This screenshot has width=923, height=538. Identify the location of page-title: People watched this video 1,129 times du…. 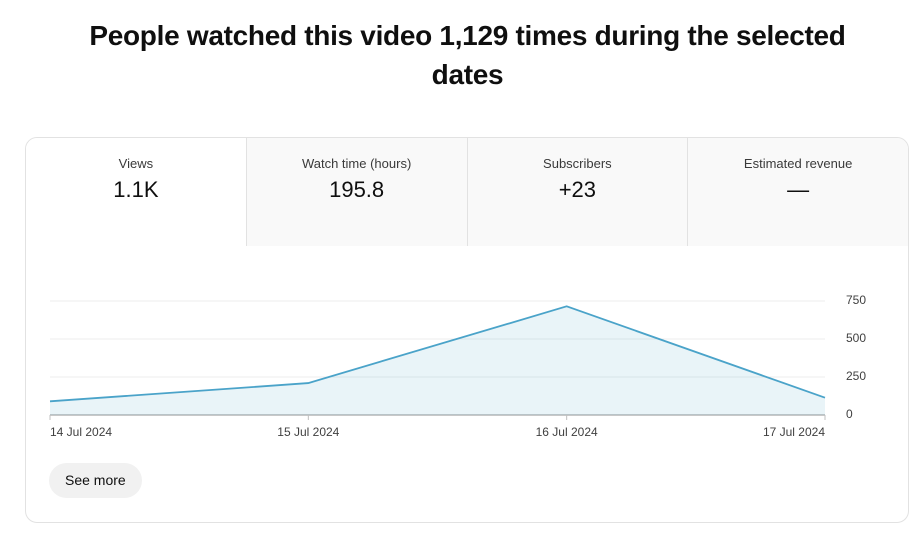
(467, 55).